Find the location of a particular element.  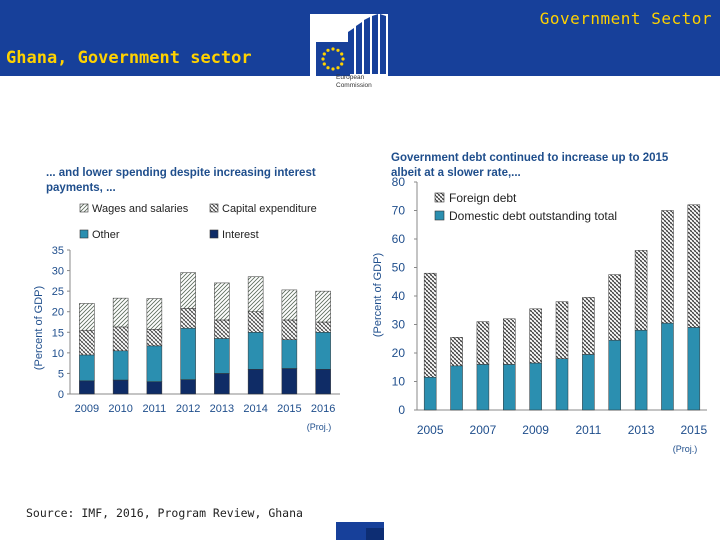

y-tick-label: 50 is located at coordinates (399, 268).